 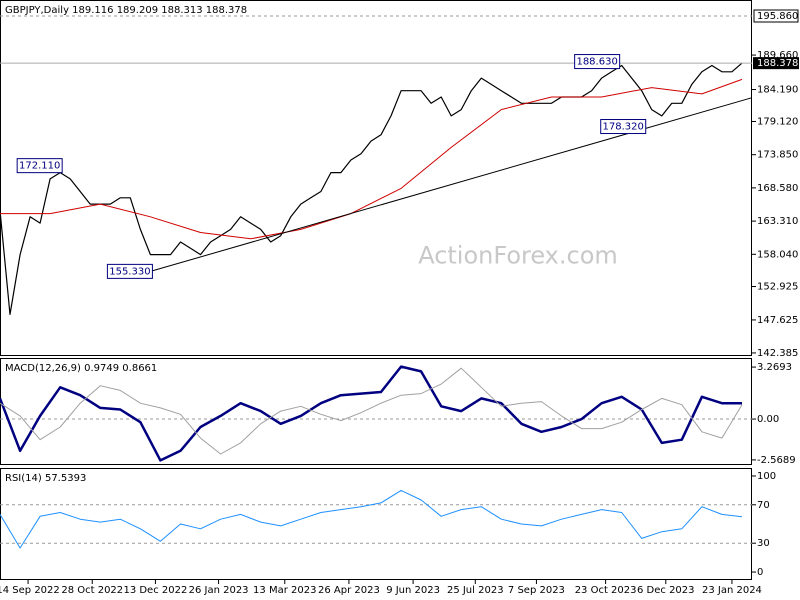 What do you see at coordinates (155, 590) in the screenshot?
I see `x-tick-label: 13 Dec 2022` at bounding box center [155, 590].